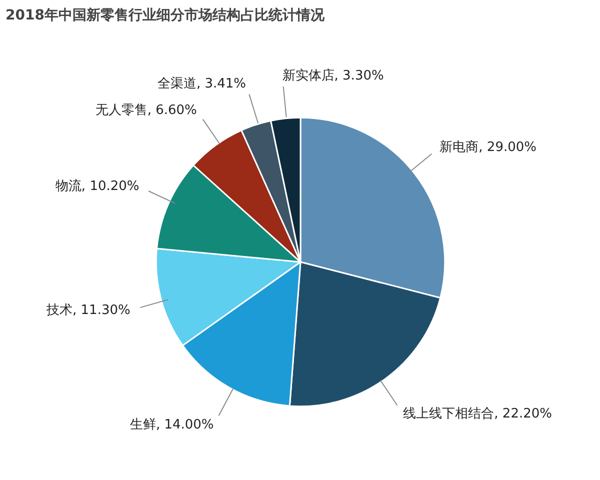  What do you see at coordinates (333, 75) in the screenshot?
I see `slice-label: 新实体店, 3.30%` at bounding box center [333, 75].